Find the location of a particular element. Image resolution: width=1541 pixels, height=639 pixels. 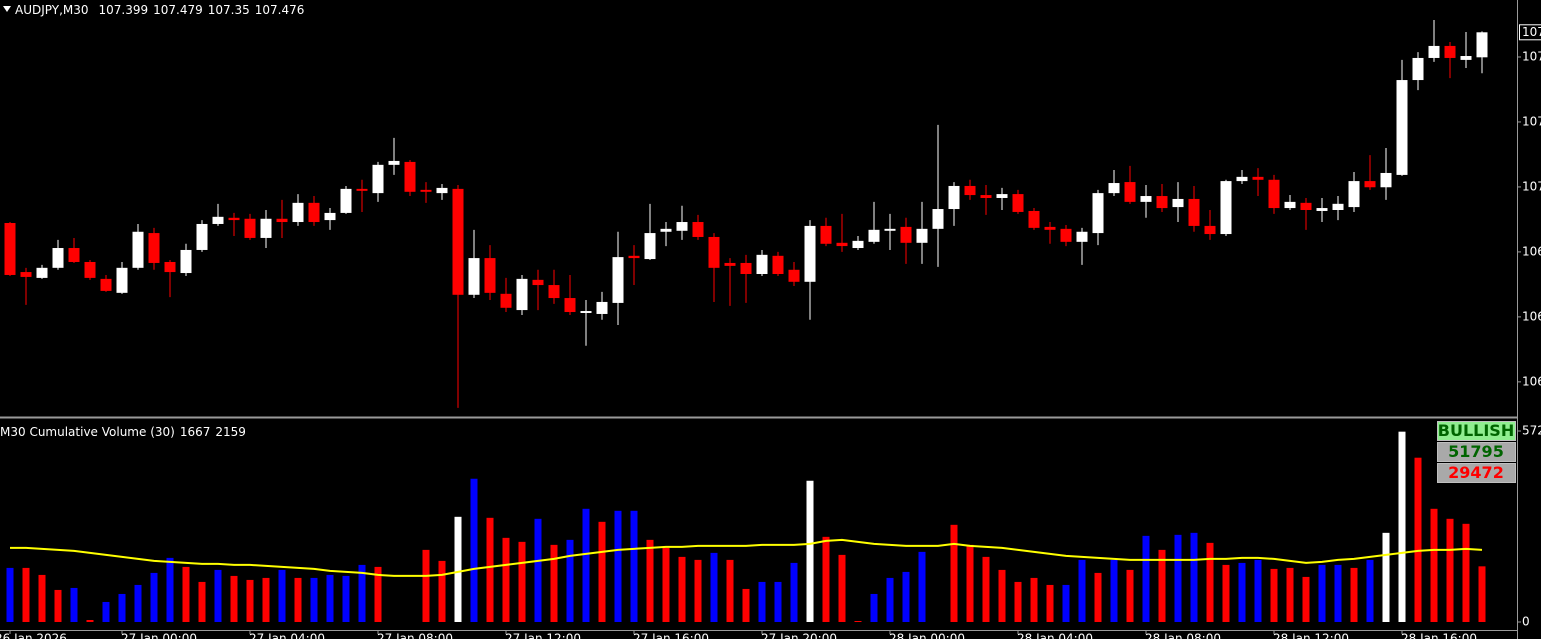

y-tick-label: 106.600 is located at coordinates (1531, 316).